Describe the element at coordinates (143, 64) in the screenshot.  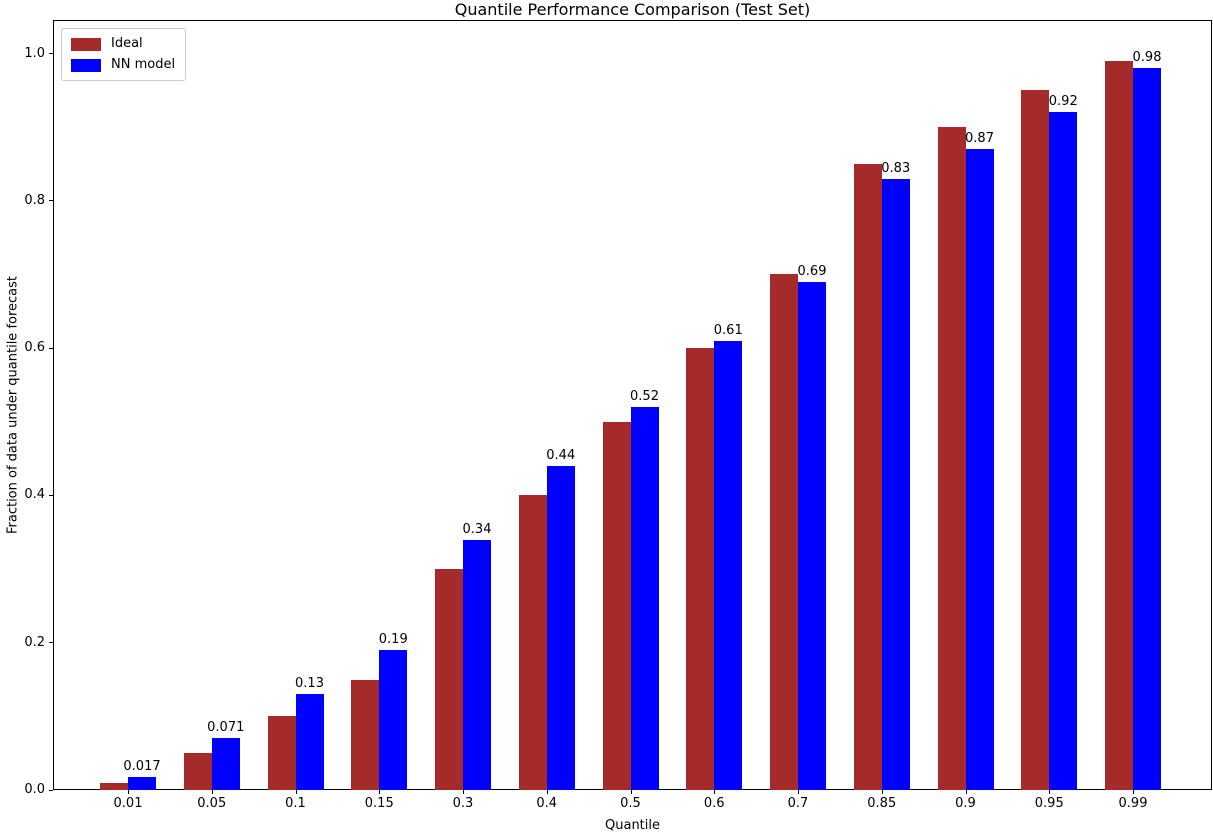
I see `legend-label: NN model` at that location.